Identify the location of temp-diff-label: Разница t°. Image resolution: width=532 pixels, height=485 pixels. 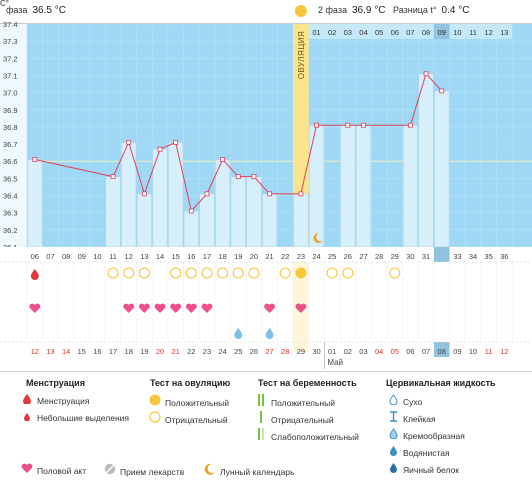
(415, 10).